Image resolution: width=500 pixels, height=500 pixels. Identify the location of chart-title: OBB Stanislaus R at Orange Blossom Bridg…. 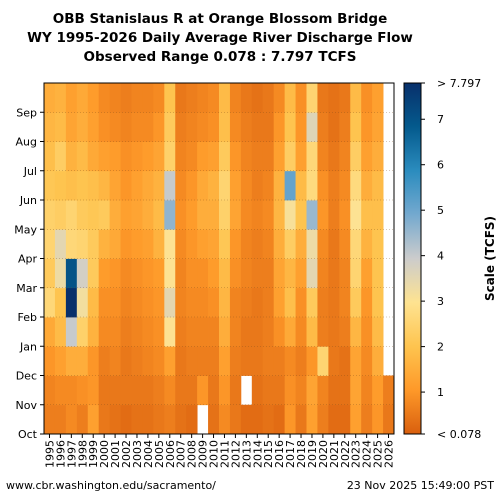
(220, 38).